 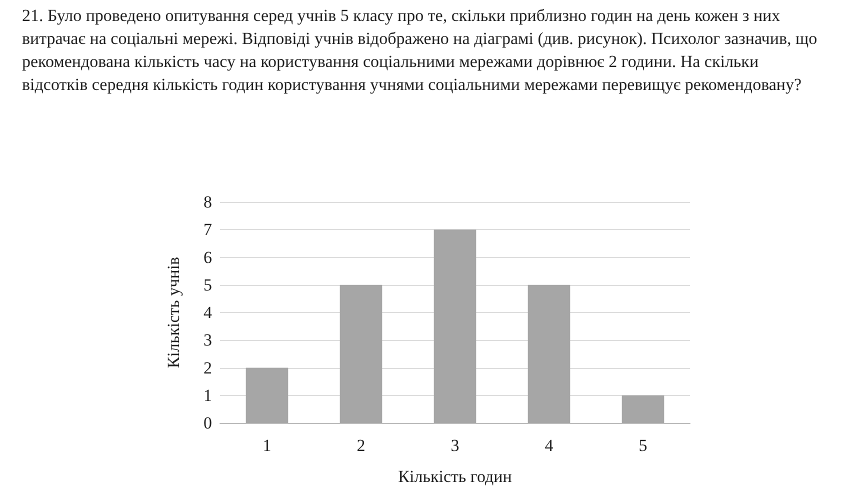 What do you see at coordinates (208, 284) in the screenshot?
I see `y-tick-label: 5` at bounding box center [208, 284].